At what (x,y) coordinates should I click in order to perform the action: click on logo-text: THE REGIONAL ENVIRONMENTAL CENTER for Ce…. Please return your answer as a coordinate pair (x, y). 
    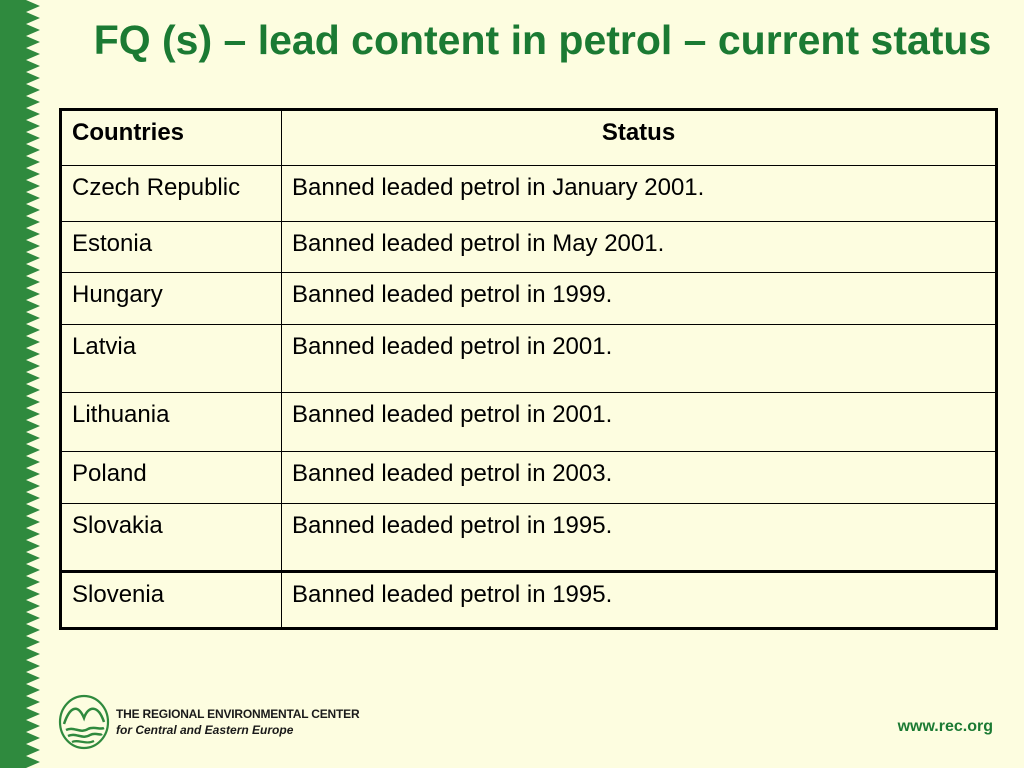
    Looking at the image, I should click on (238, 722).